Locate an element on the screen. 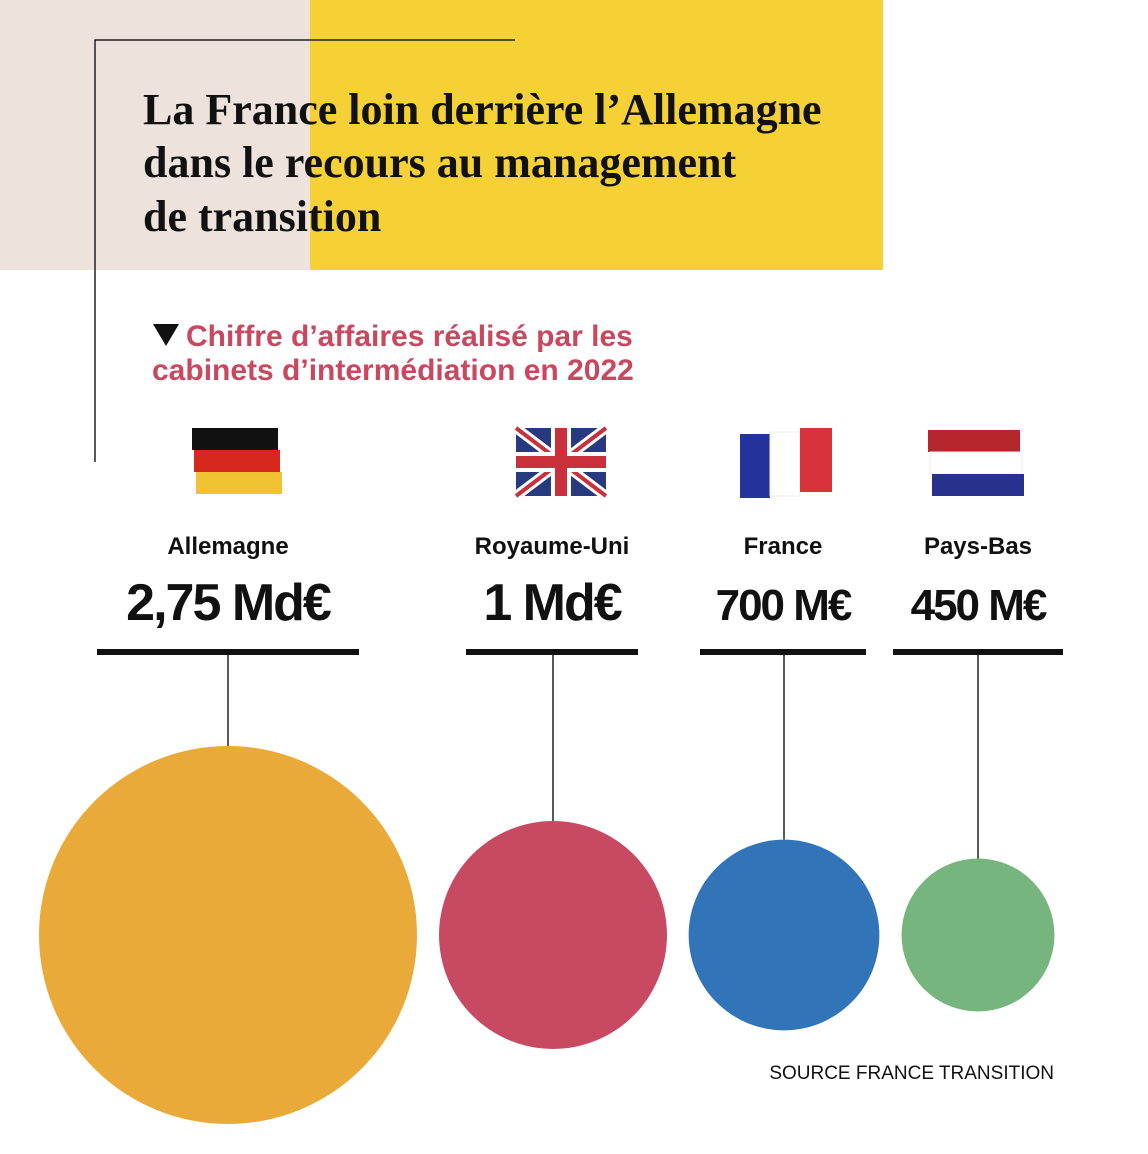  subtitle: Chiffre d’affaires réalisé par les is located at coordinates (409, 336).